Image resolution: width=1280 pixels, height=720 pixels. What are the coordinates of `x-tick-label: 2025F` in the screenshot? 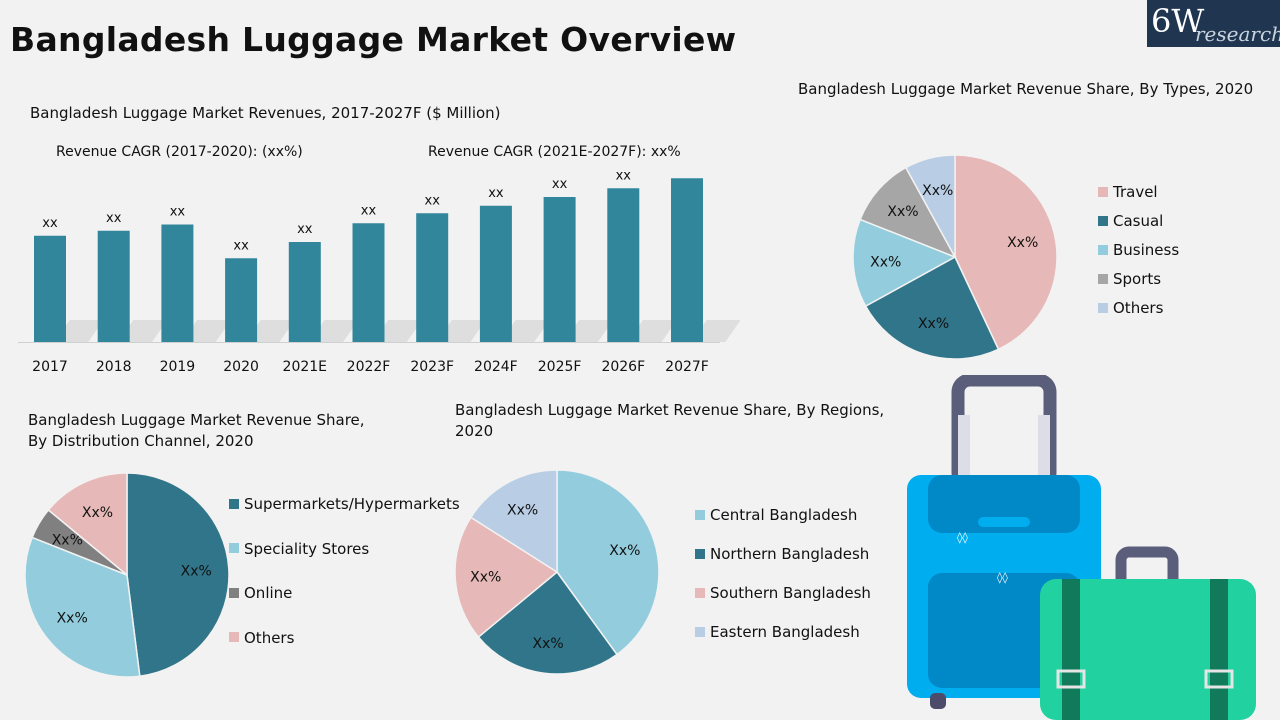 It's located at (560, 367).